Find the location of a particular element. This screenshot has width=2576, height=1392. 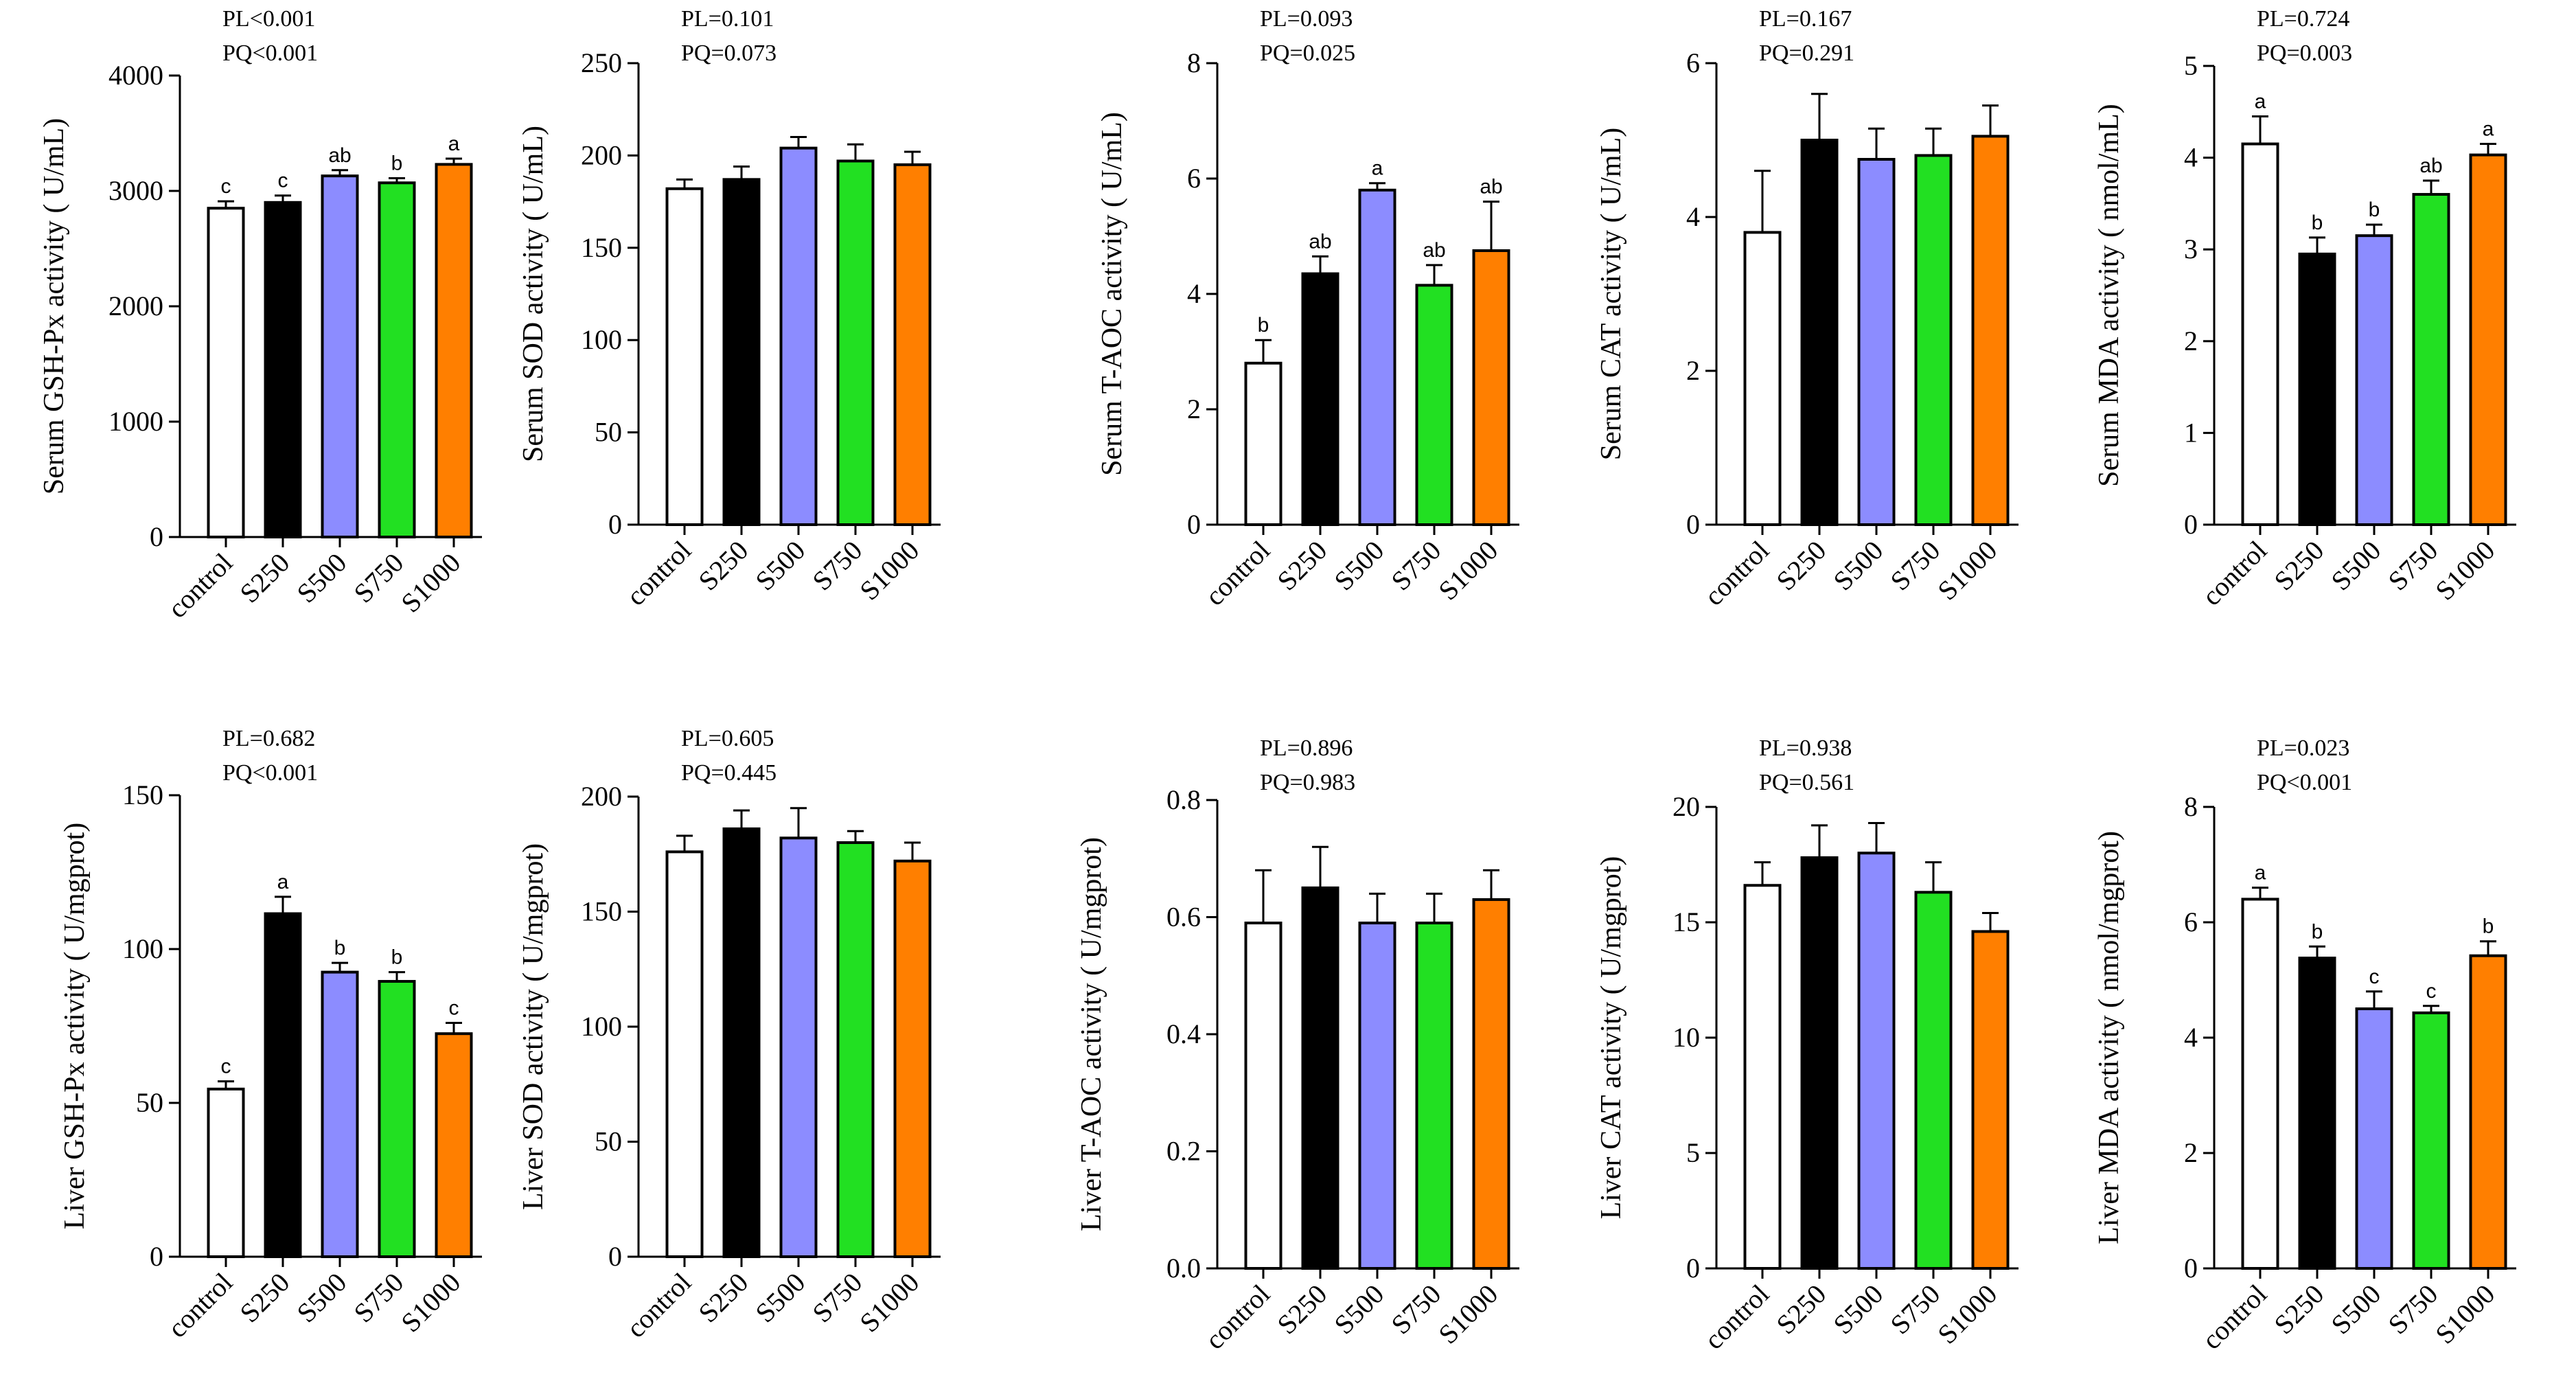

y-tick-label: 0.6 is located at coordinates (1183, 918).